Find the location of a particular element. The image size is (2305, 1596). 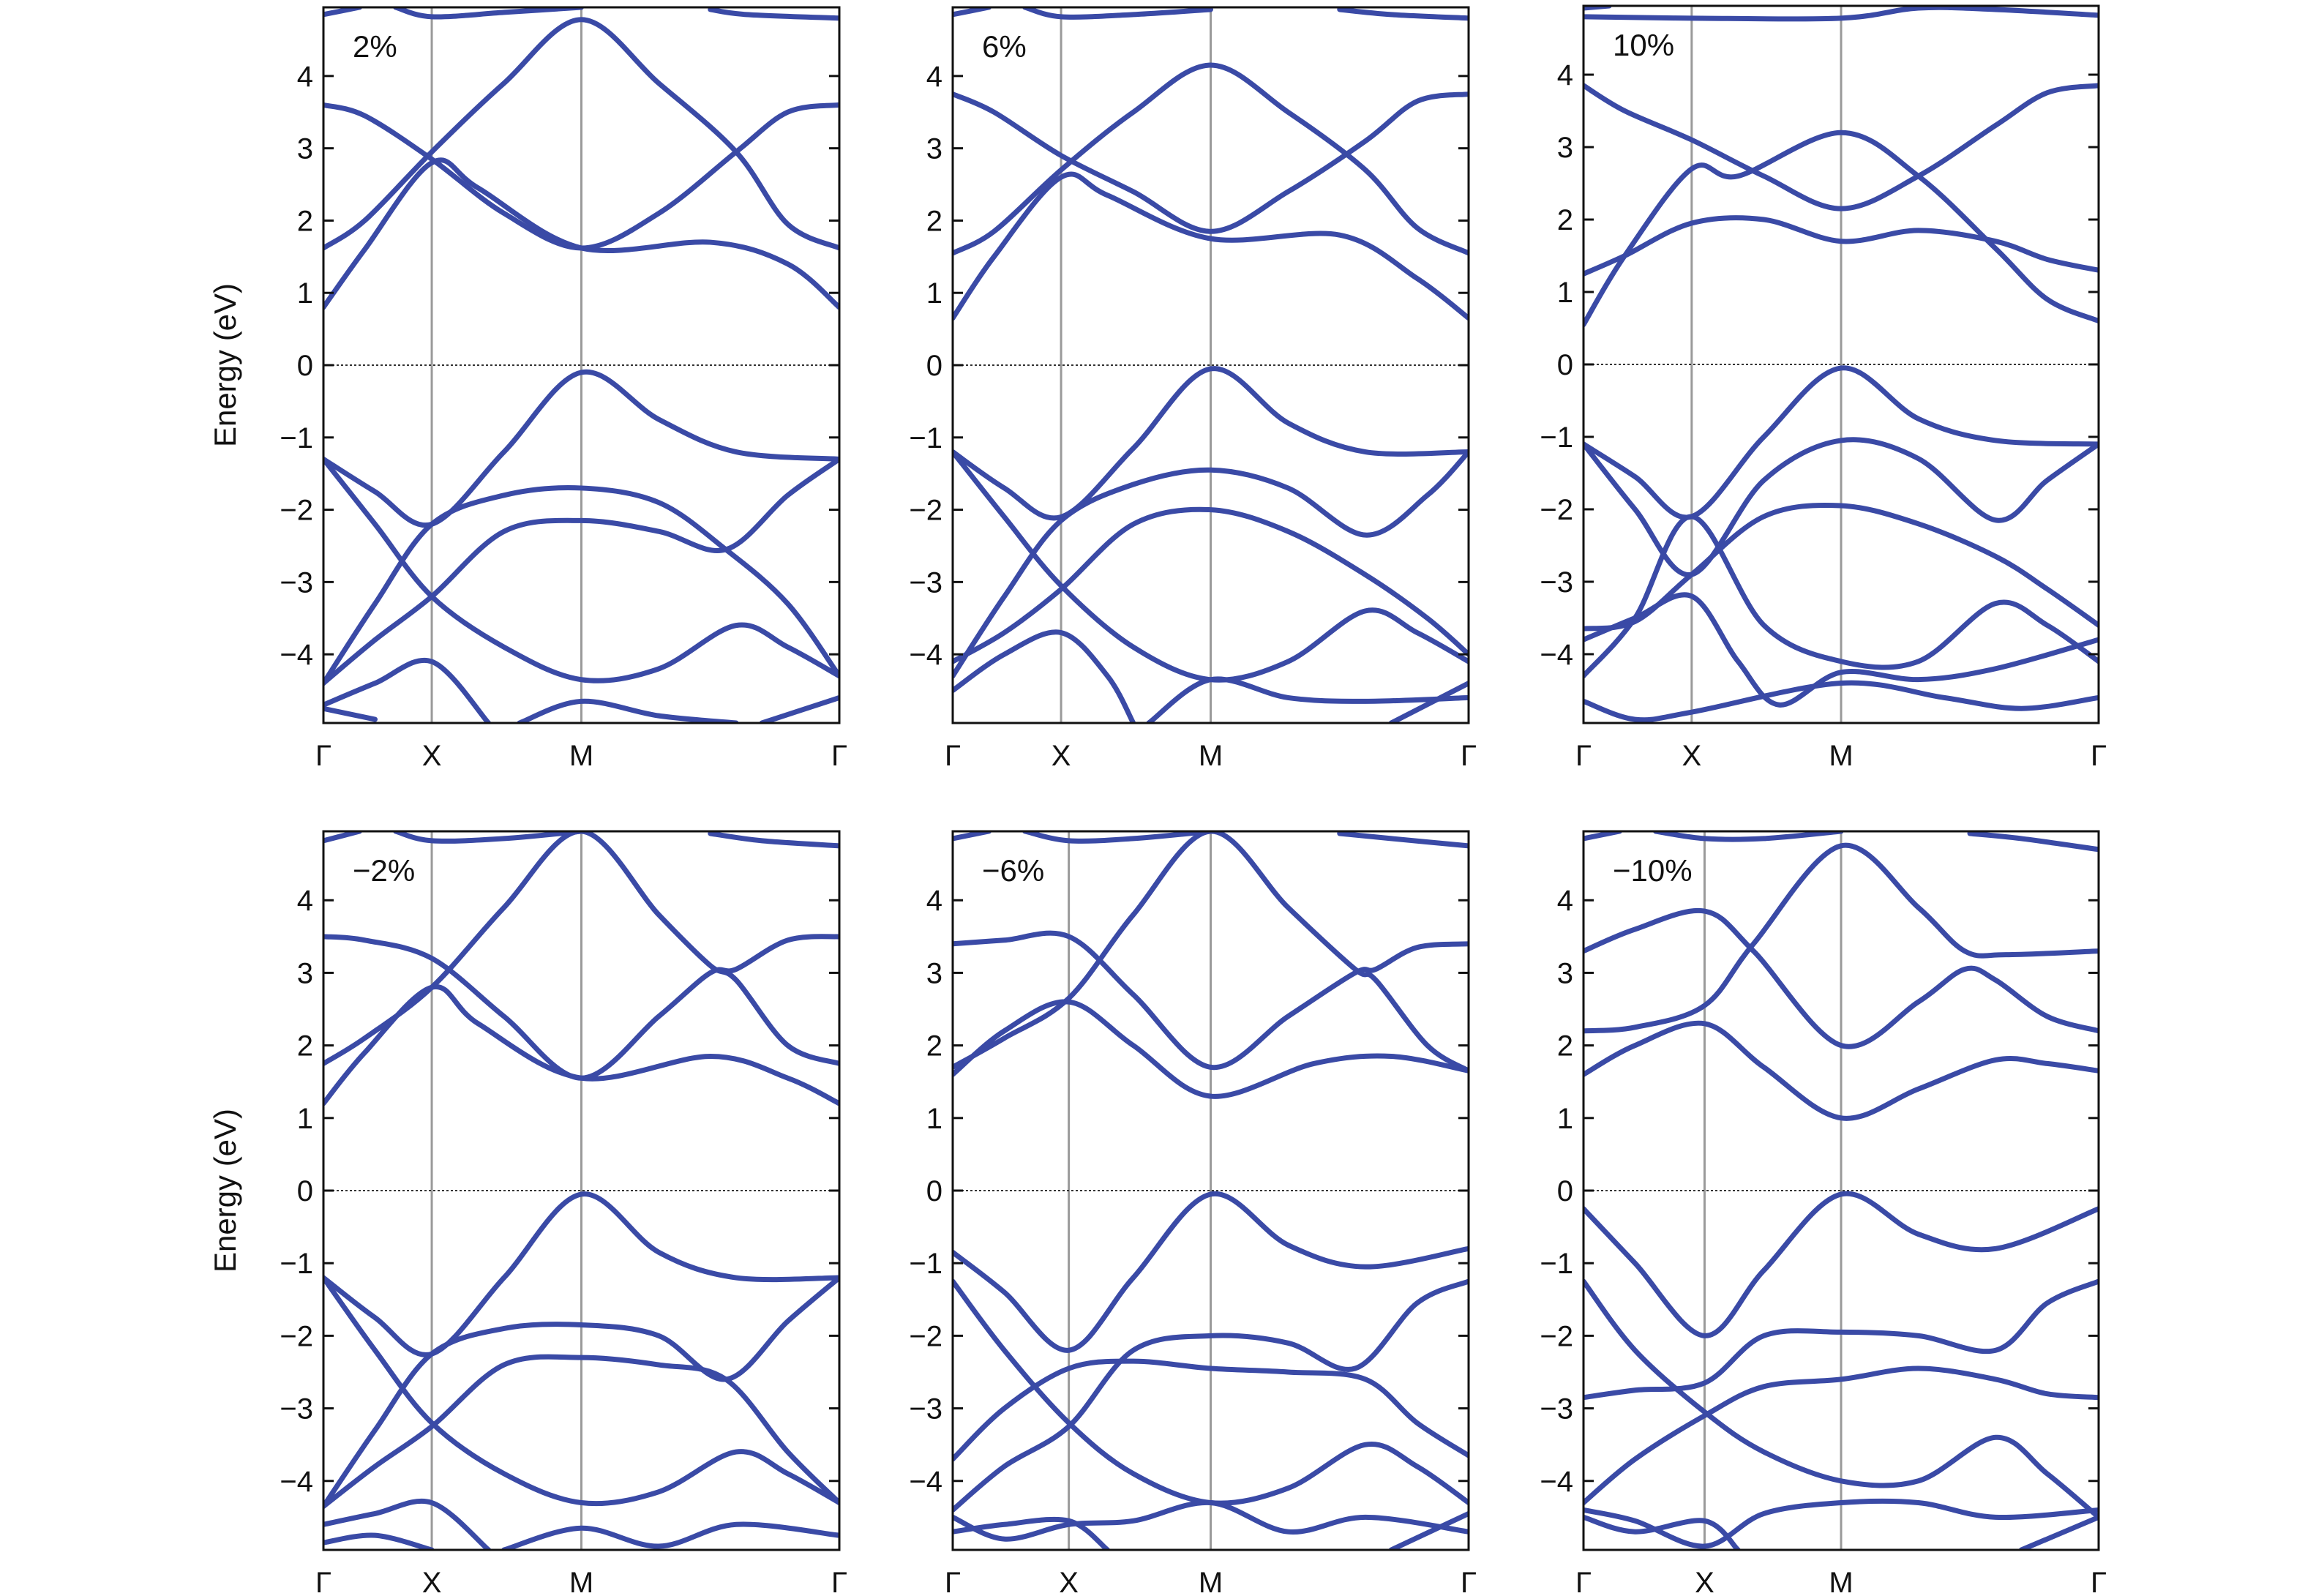

band-panel: −4 −3 −2 −1 0 1 2 3 4 Γ X M Γ −6% is located at coordinates (1193, 1213).